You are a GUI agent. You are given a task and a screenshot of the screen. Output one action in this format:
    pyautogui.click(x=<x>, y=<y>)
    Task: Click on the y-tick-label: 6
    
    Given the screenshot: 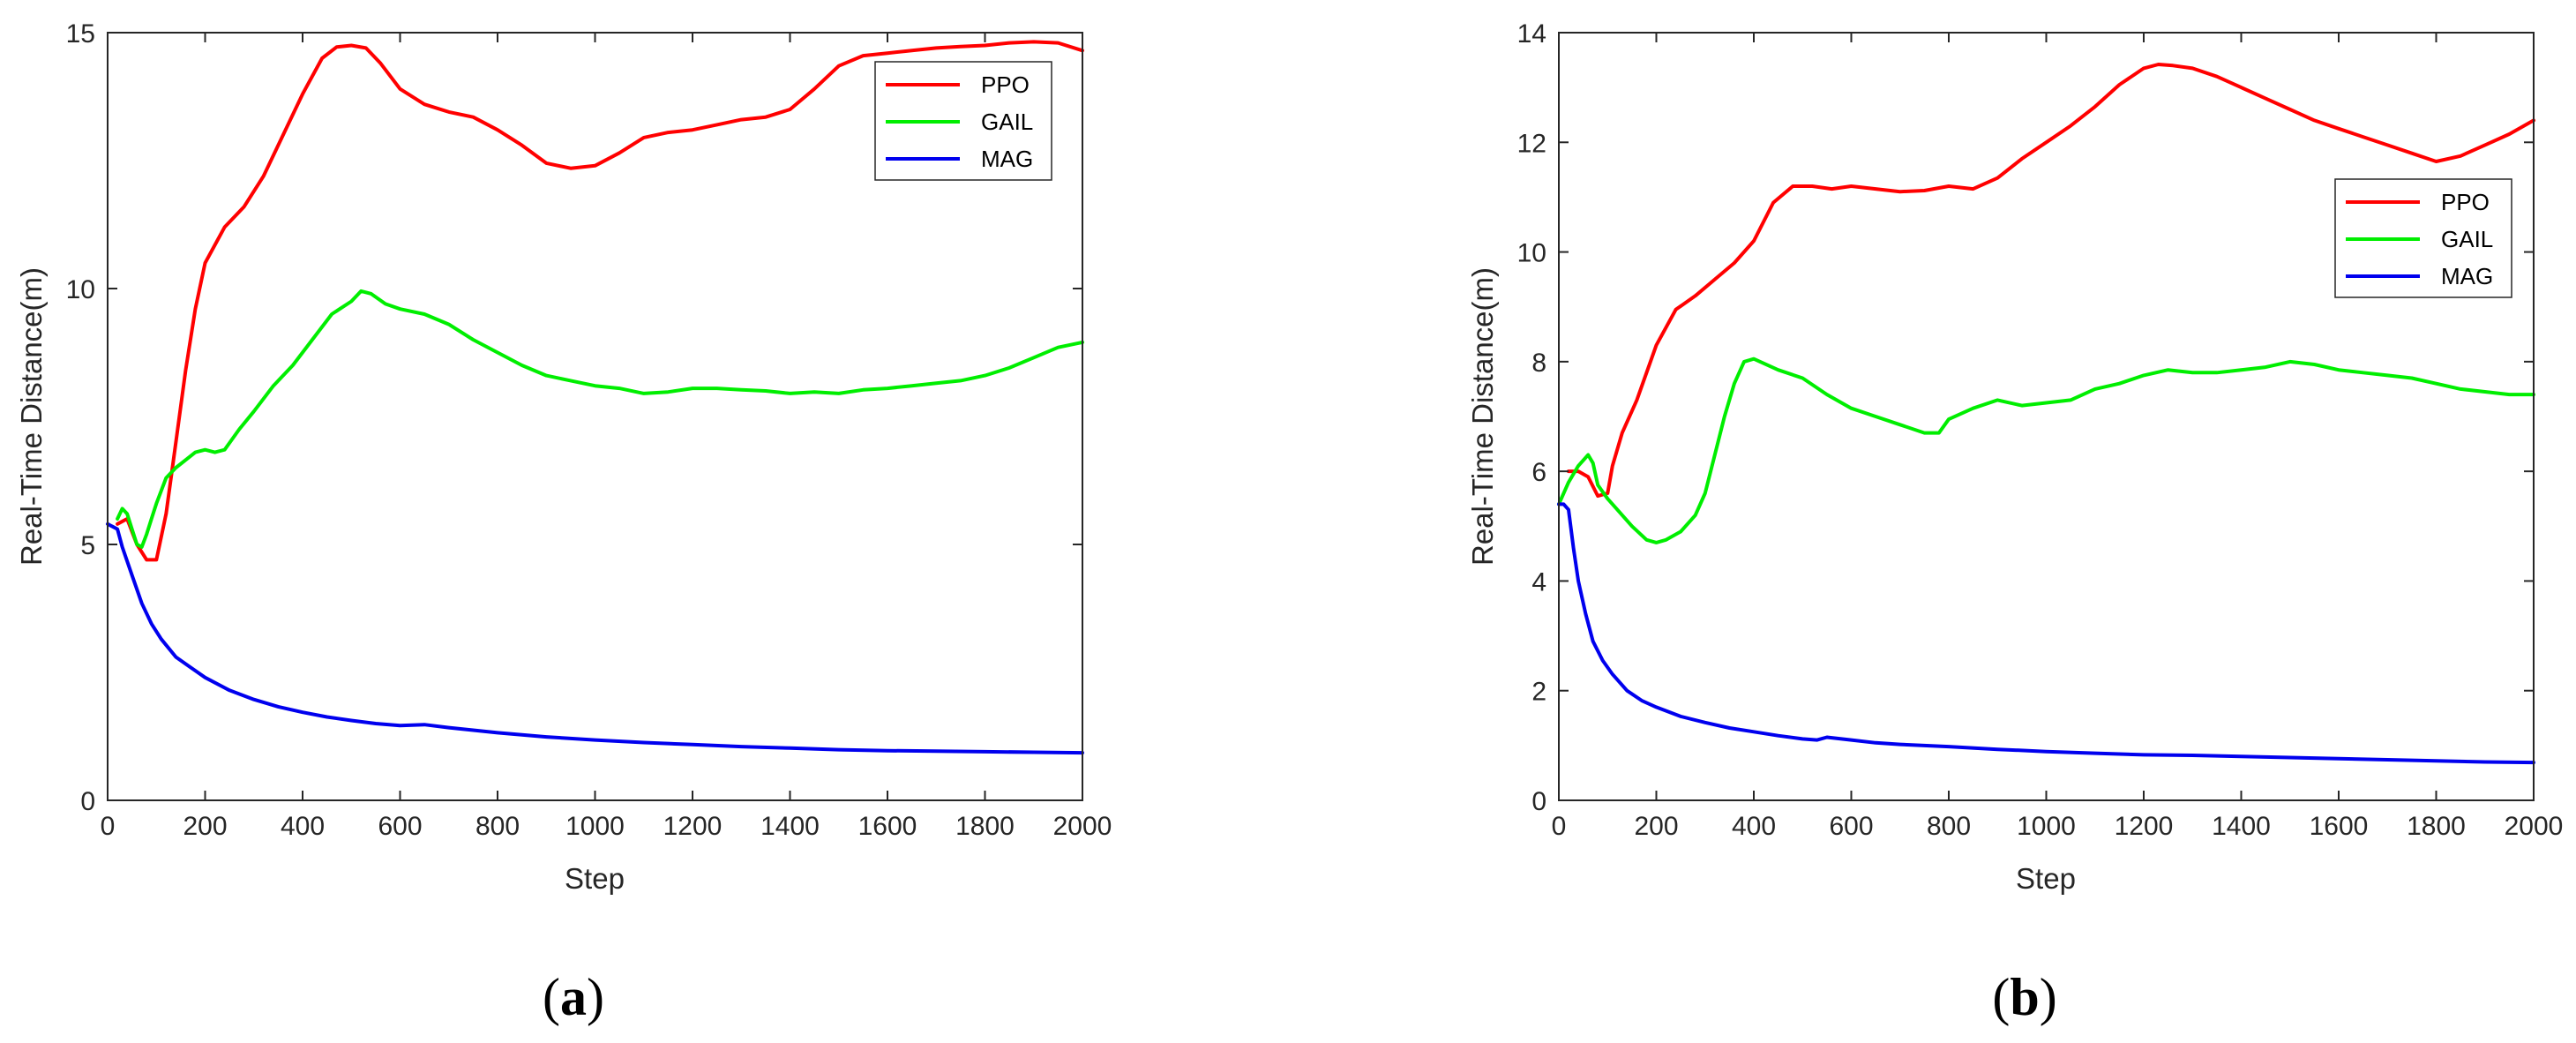 What is the action you would take?
    pyautogui.click(x=1539, y=472)
    